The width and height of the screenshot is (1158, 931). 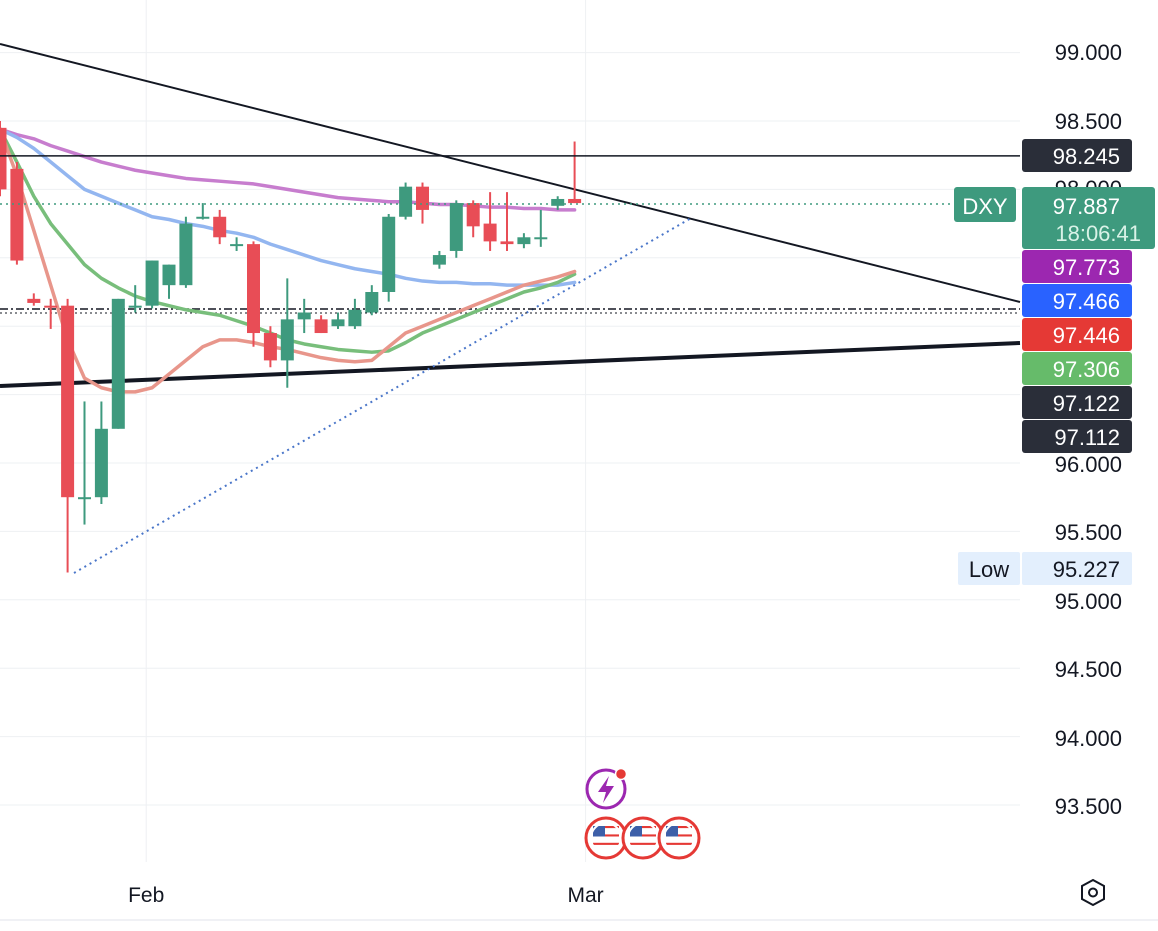 I want to click on last-price-tag: DXY 97.887 18:06:41, so click(x=1054, y=218).